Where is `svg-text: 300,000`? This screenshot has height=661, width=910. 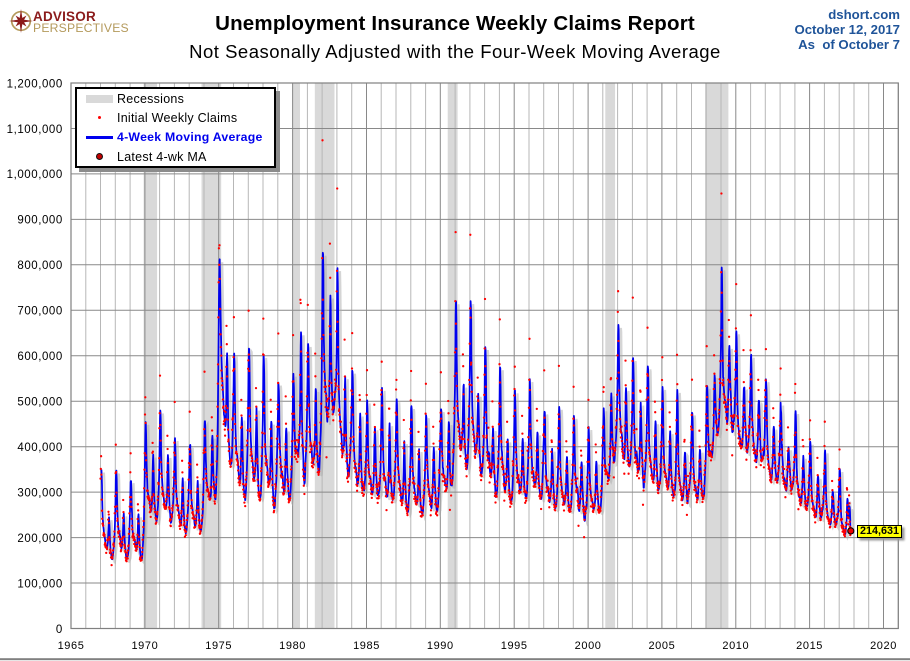
svg-text: 300,000 is located at coordinates (39, 493).